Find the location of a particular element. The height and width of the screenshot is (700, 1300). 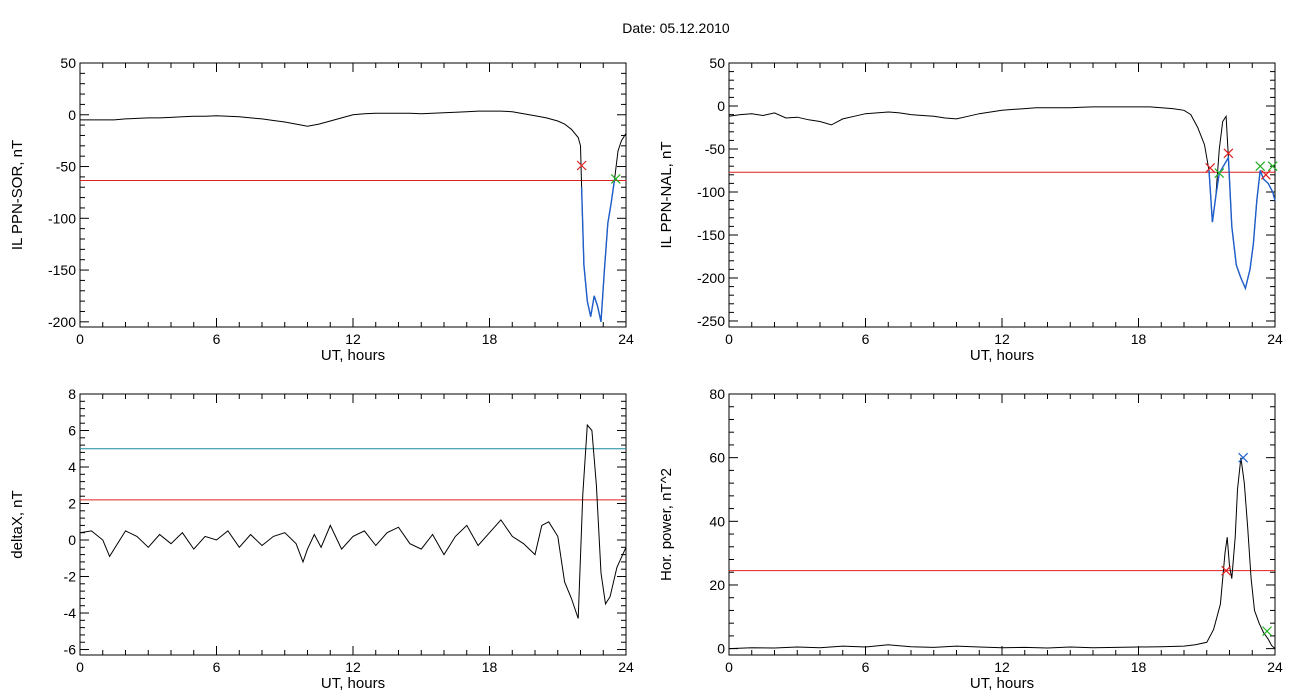

y-tick-label: 40 is located at coordinates (717, 521).